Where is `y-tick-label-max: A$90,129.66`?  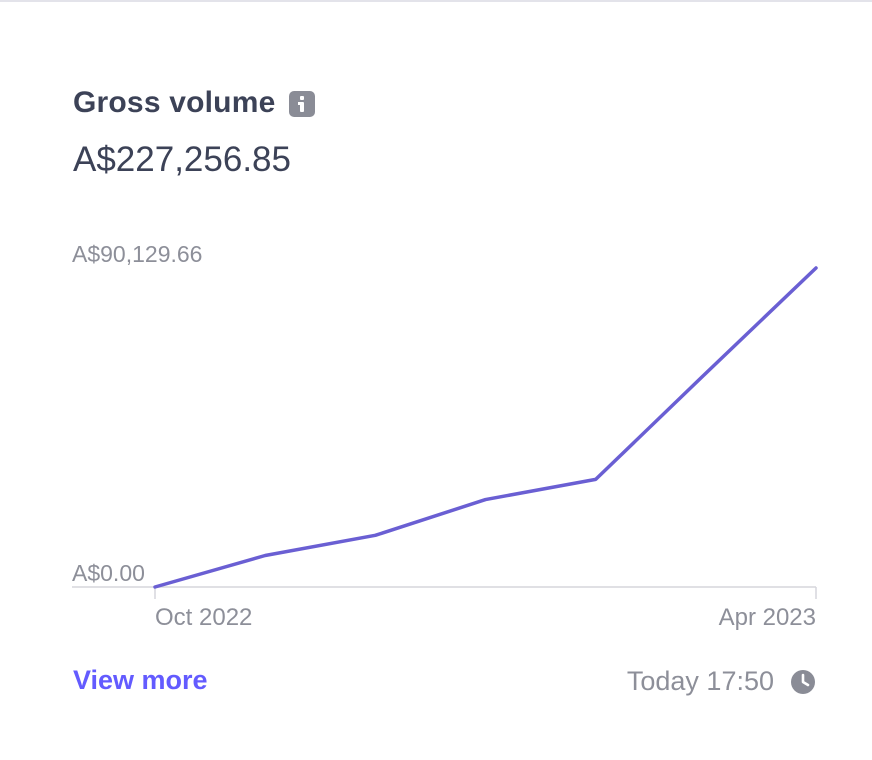 y-tick-label-max: A$90,129.66 is located at coordinates (137, 254).